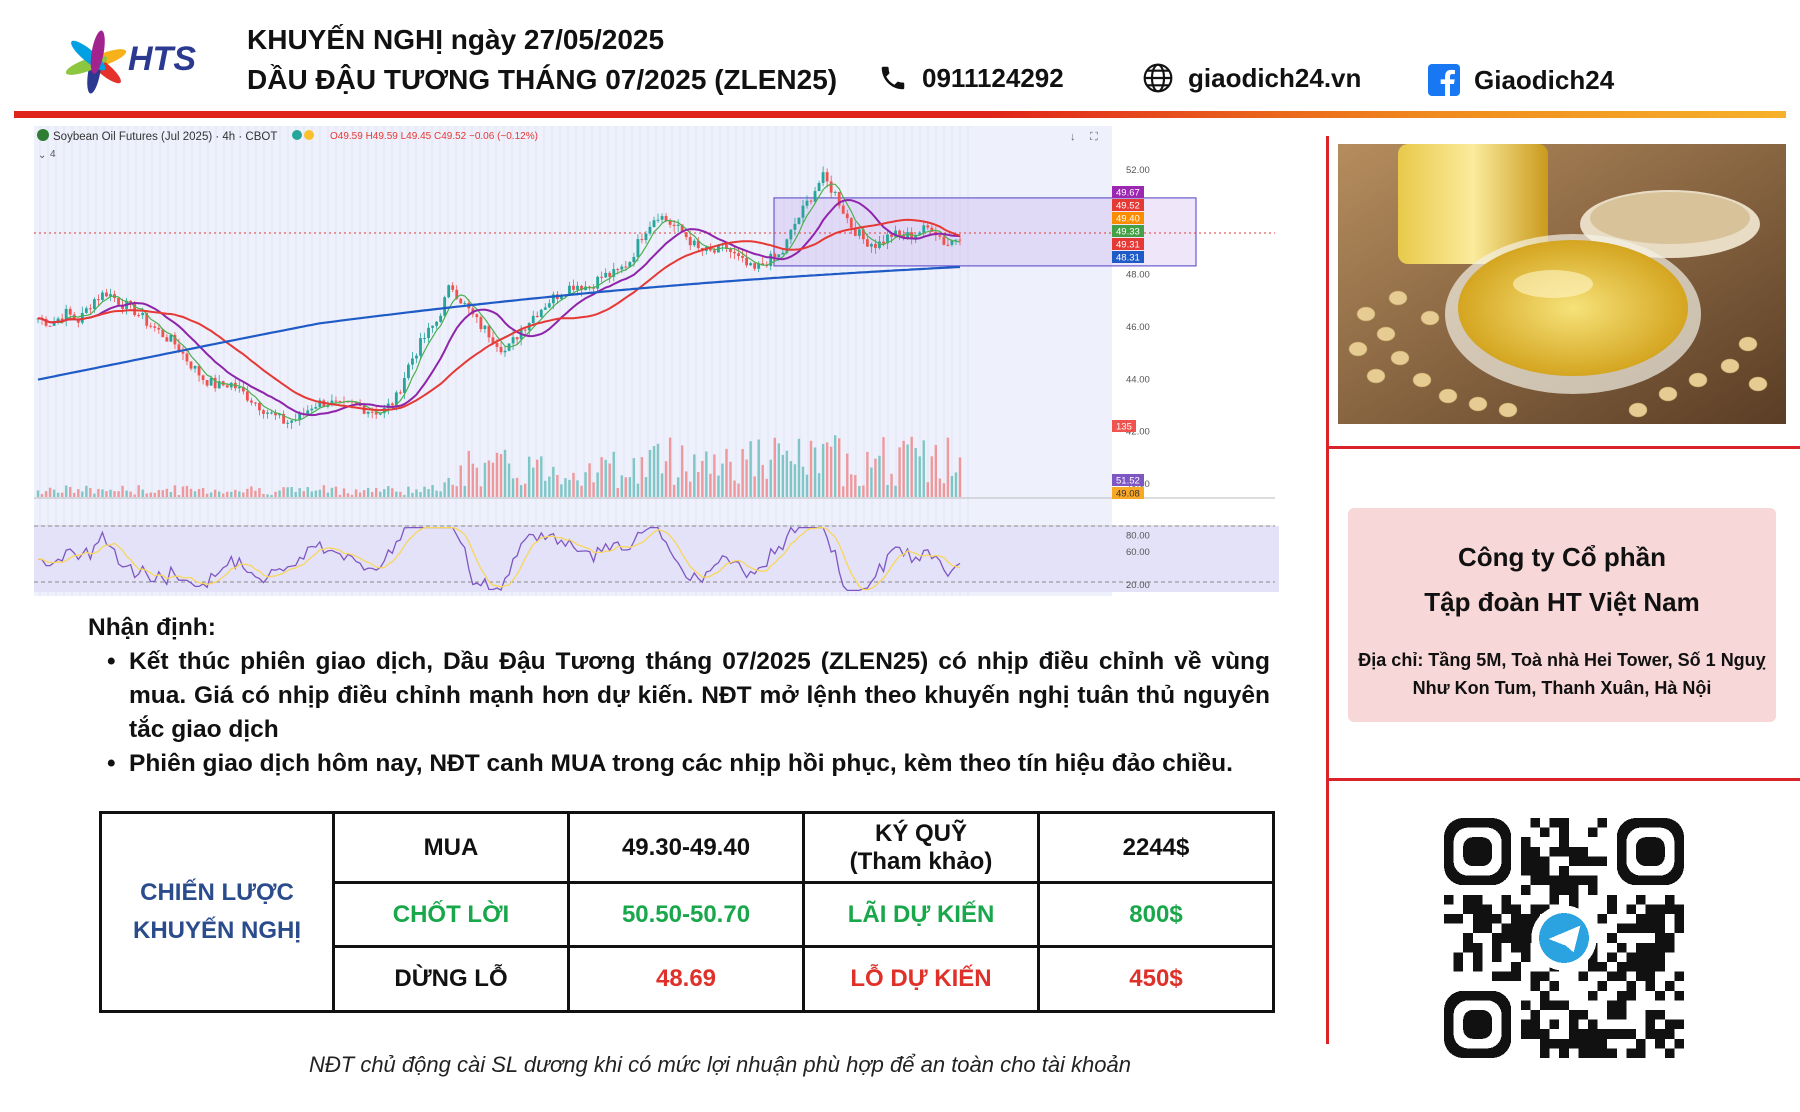  Describe the element at coordinates (1128, 493) in the screenshot. I see `osc-tag` at that location.